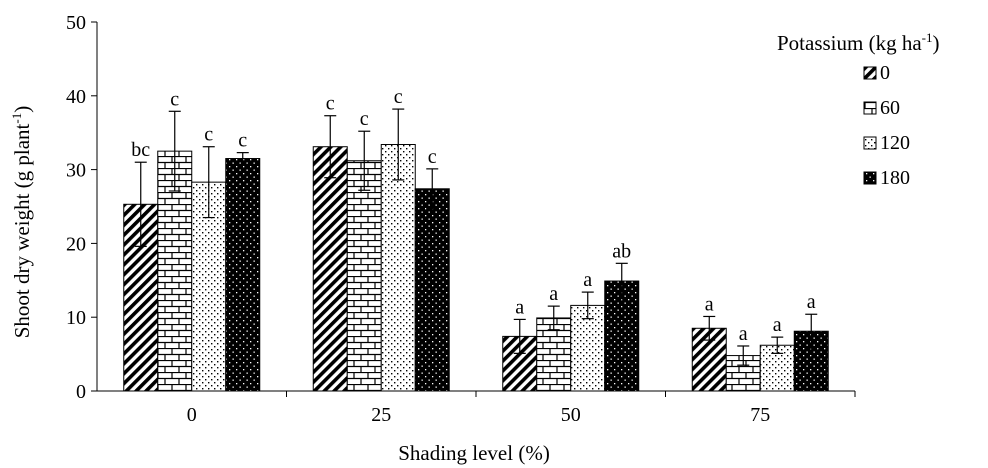  What do you see at coordinates (709, 359) in the screenshot?
I see `bar-k0-shade75` at bounding box center [709, 359].